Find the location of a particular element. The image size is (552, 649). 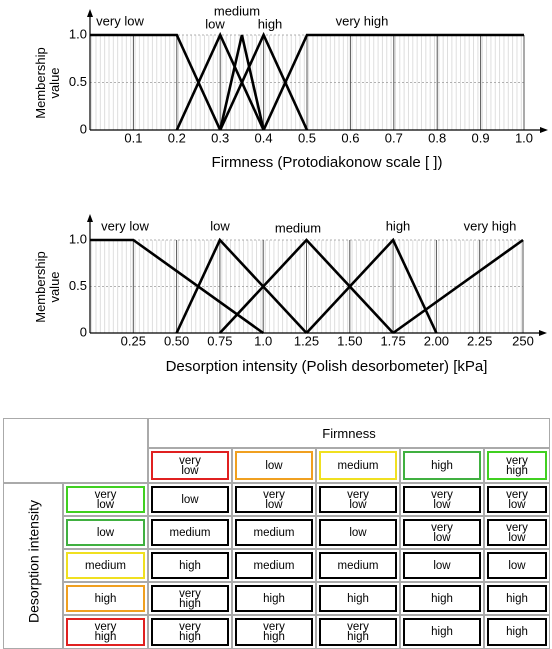

x-tick-label: 0.8 is located at coordinates (437, 137).